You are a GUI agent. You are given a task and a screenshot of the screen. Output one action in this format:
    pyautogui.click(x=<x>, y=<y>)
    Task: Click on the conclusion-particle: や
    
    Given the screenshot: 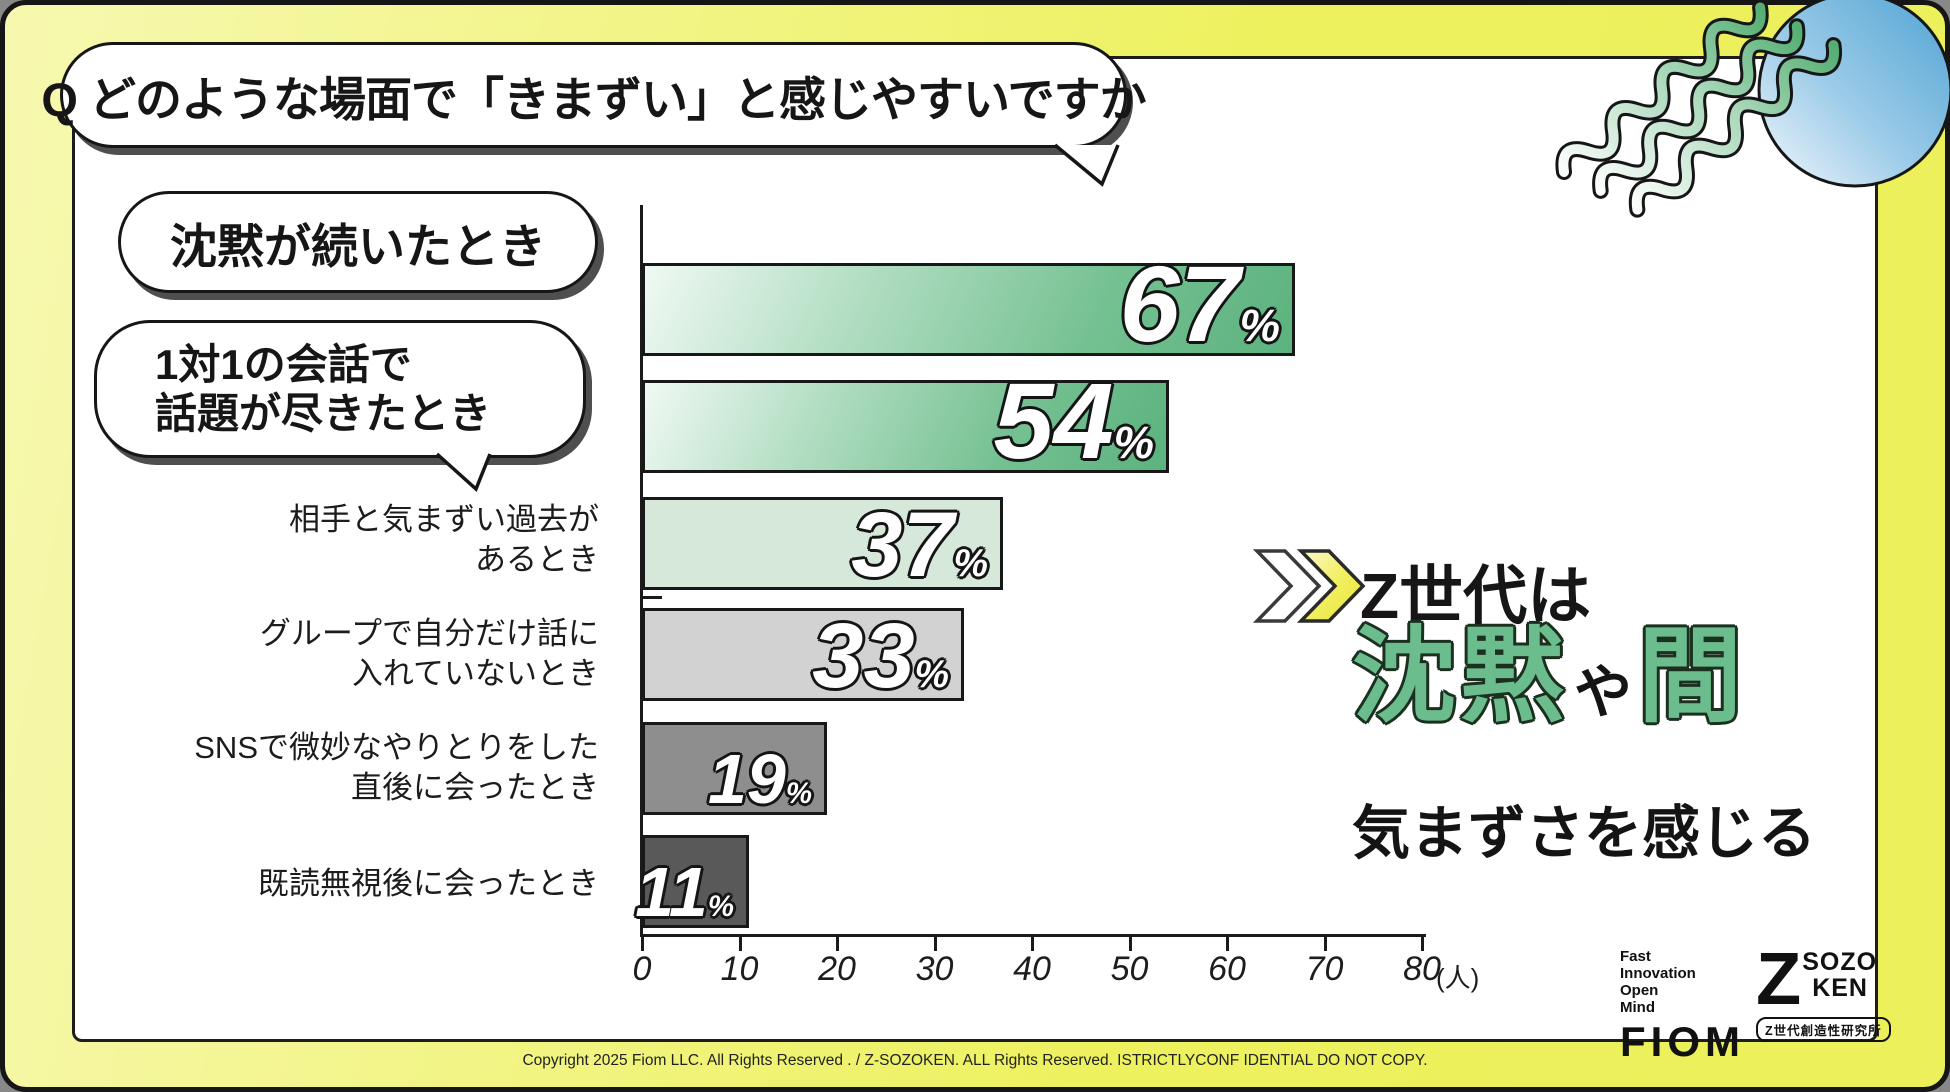 What is the action you would take?
    pyautogui.click(x=1603, y=692)
    